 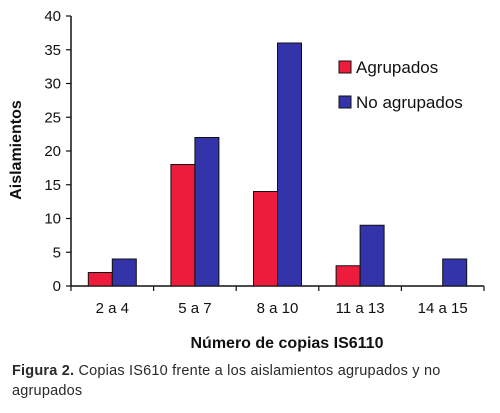 I want to click on y-tick-label: 40, so click(x=52, y=16).